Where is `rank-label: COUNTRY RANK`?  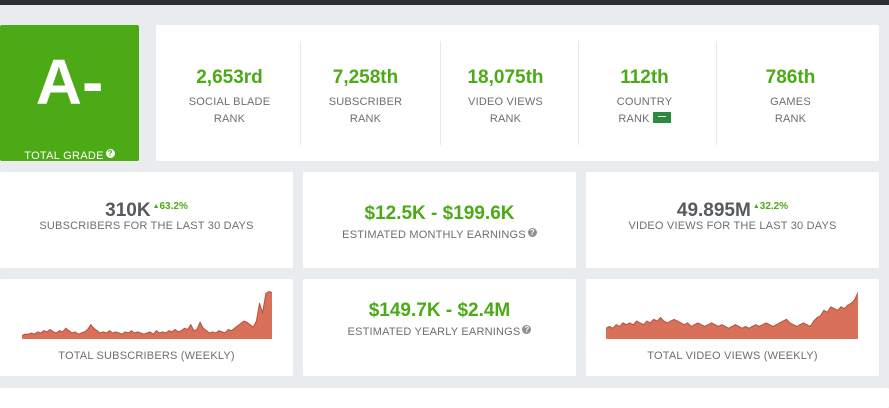 rank-label: COUNTRY RANK is located at coordinates (644, 111).